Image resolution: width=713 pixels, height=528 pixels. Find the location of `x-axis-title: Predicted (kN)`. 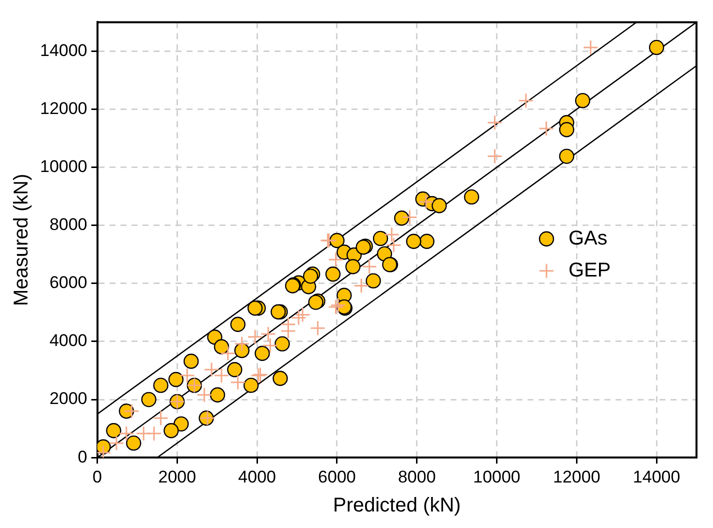

x-axis-title: Predicted (kN) is located at coordinates (396, 505).